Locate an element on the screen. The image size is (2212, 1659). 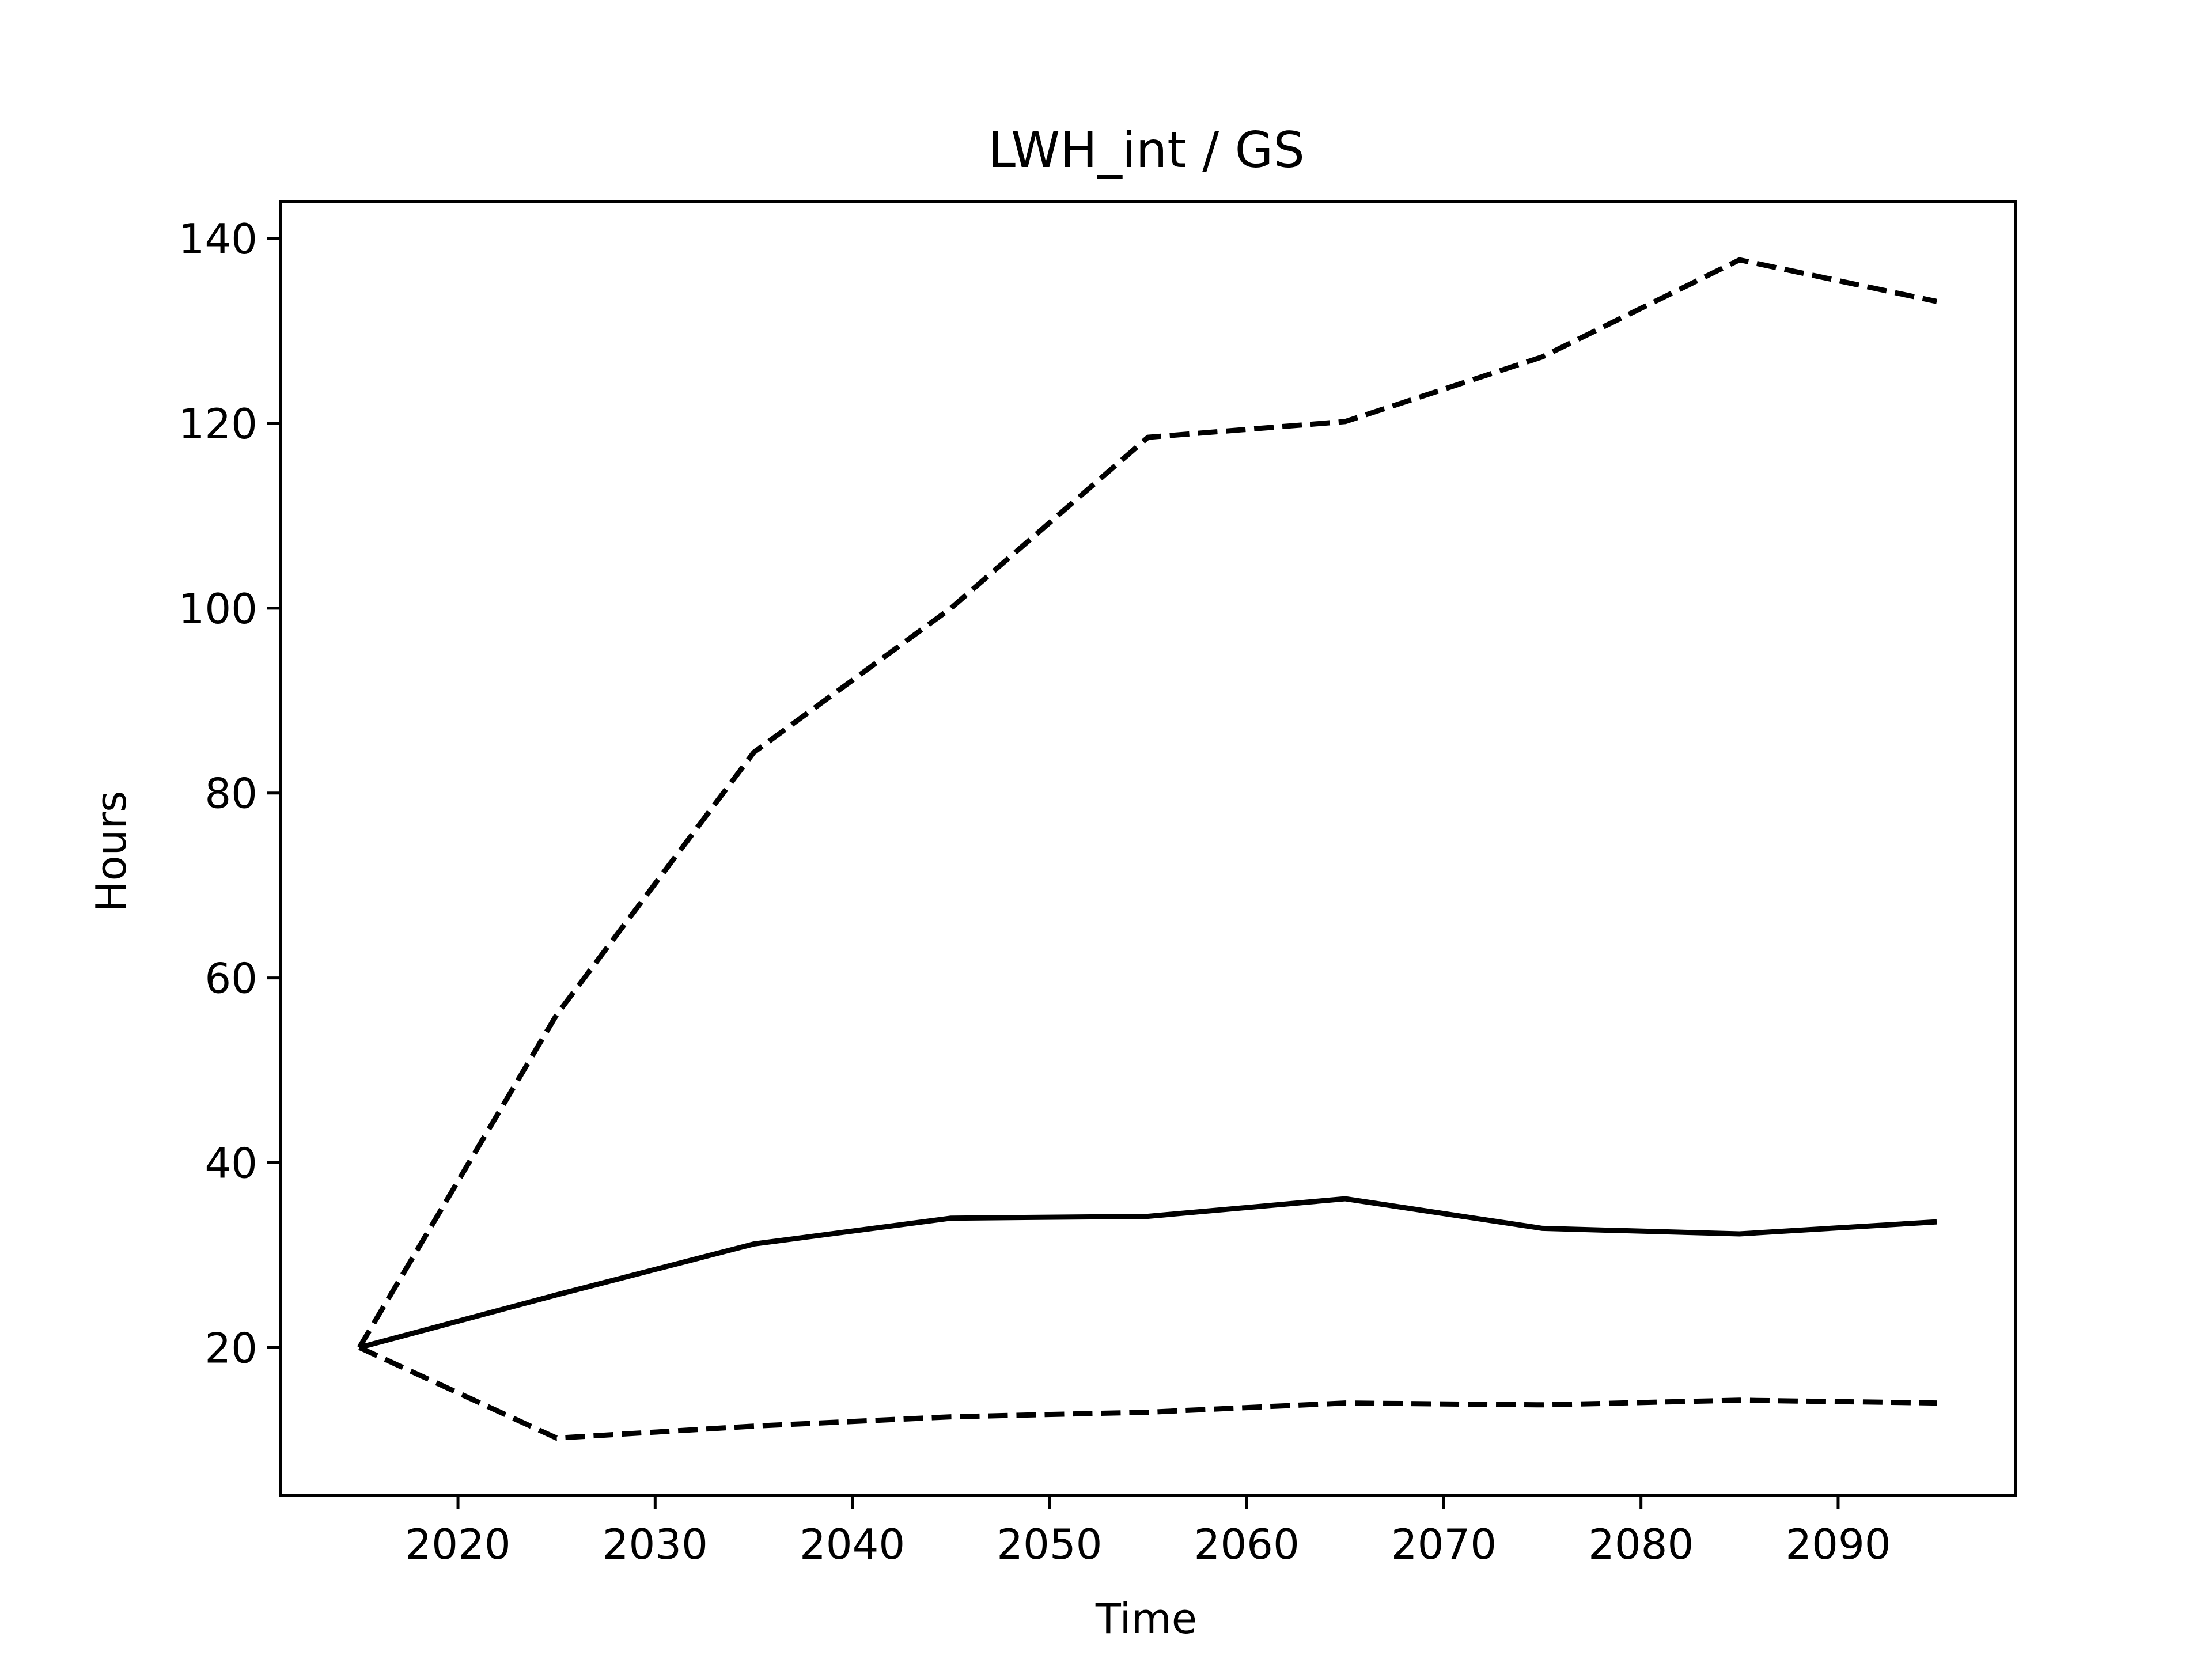
x-axis-label: Time is located at coordinates (1146, 1618).